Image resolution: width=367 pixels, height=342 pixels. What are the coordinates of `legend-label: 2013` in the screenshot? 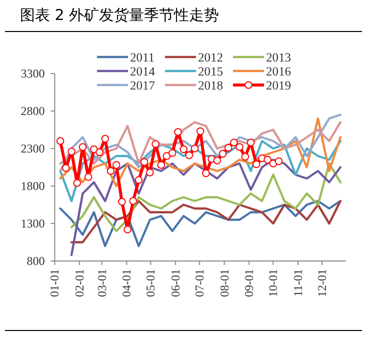 It's located at (278, 57).